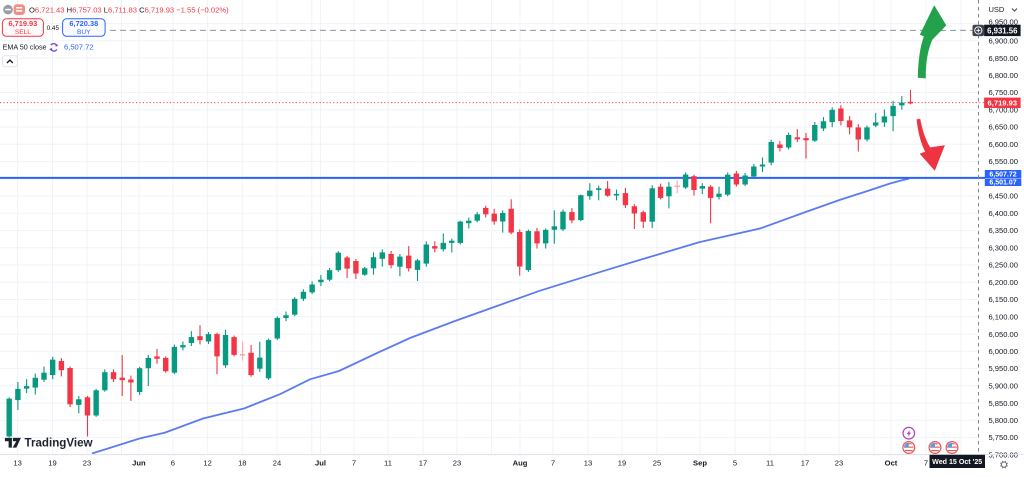 The width and height of the screenshot is (1024, 477). What do you see at coordinates (1003, 265) in the screenshot?
I see `svg-text: 6,250.00` at bounding box center [1003, 265].